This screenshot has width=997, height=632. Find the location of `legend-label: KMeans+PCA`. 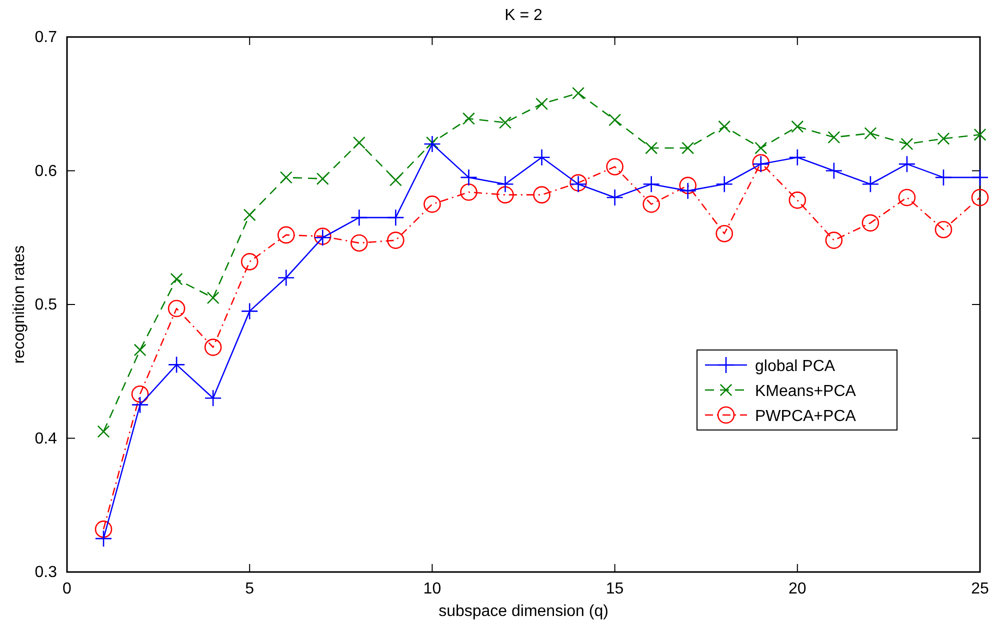

legend-label: KMeans+PCA is located at coordinates (805, 391).